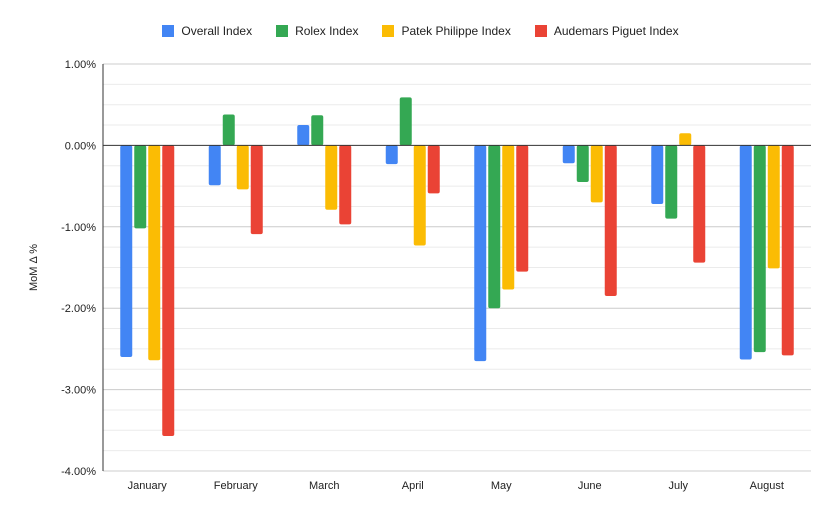  I want to click on bar-rolex-index-may, so click(494, 227).